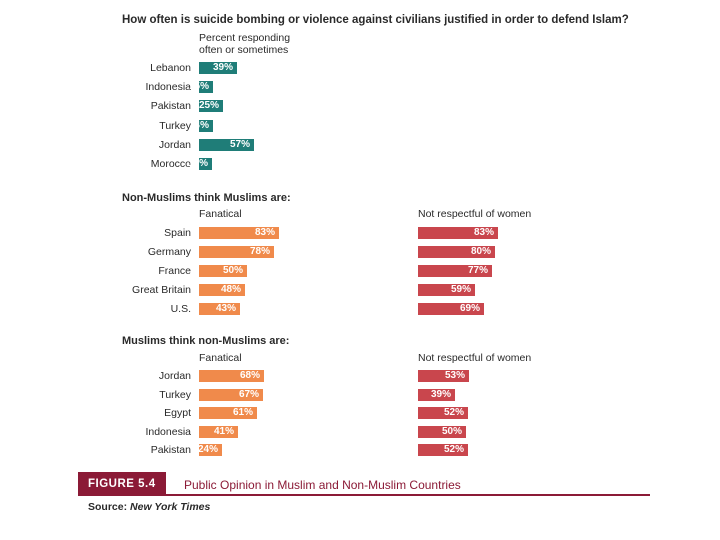 The height and width of the screenshot is (540, 720). I want to click on chart2-series1-header: Fanatical, so click(220, 214).